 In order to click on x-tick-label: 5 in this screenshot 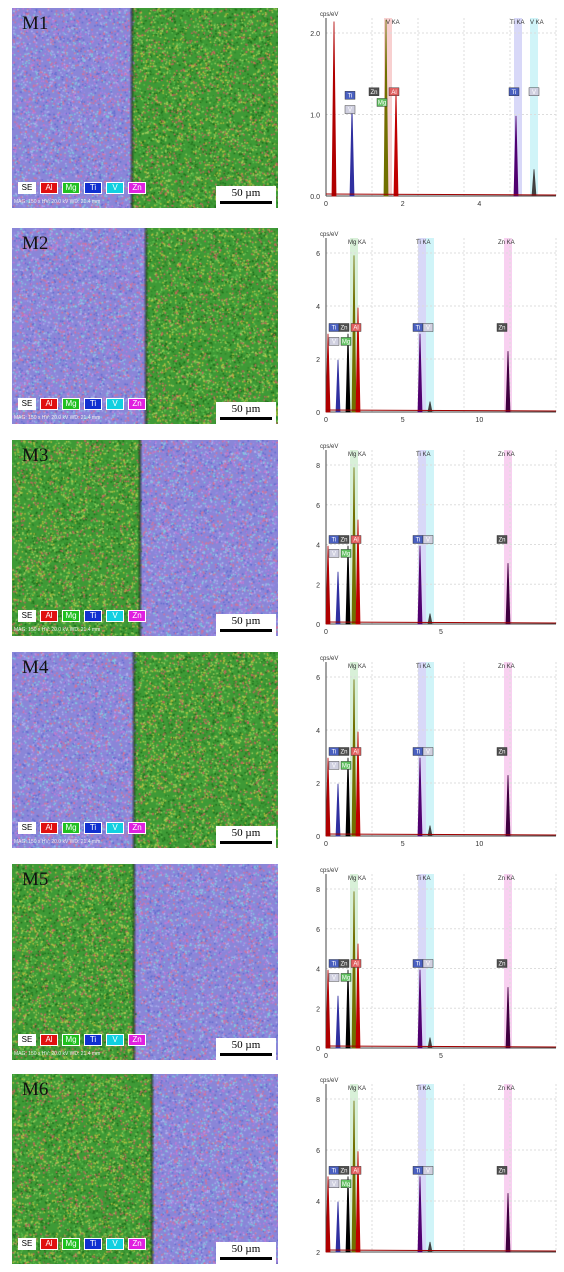, I will do `click(403, 420)`.